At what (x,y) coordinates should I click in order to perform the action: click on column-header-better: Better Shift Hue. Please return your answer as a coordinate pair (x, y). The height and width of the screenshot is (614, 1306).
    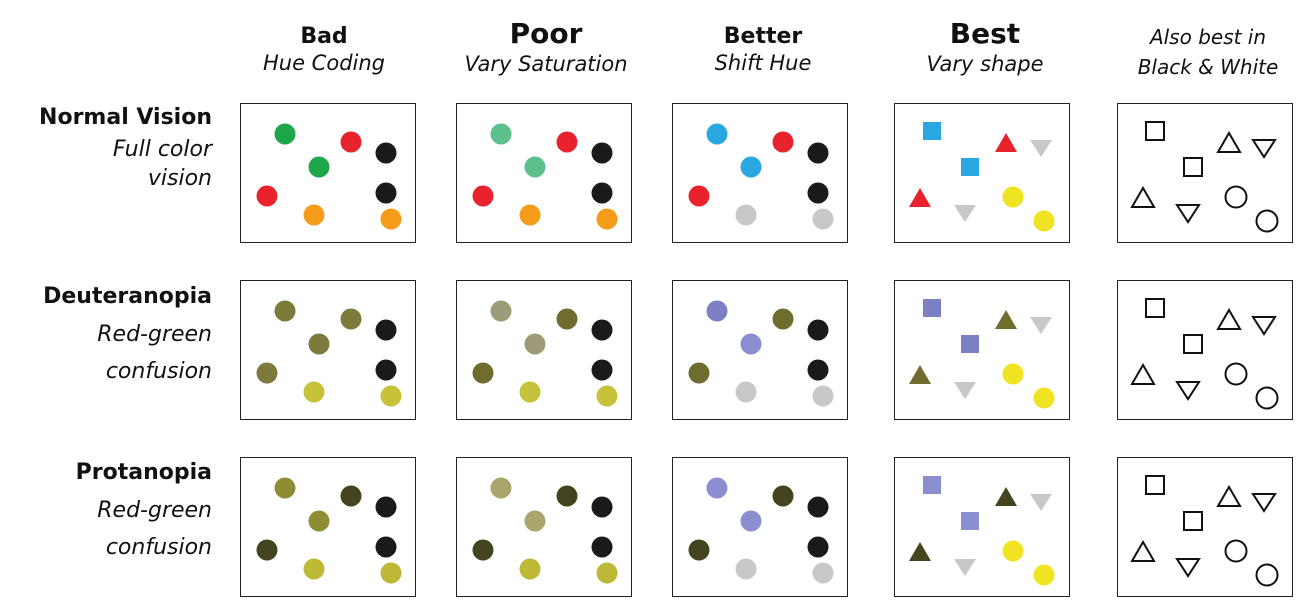
    Looking at the image, I should click on (763, 51).